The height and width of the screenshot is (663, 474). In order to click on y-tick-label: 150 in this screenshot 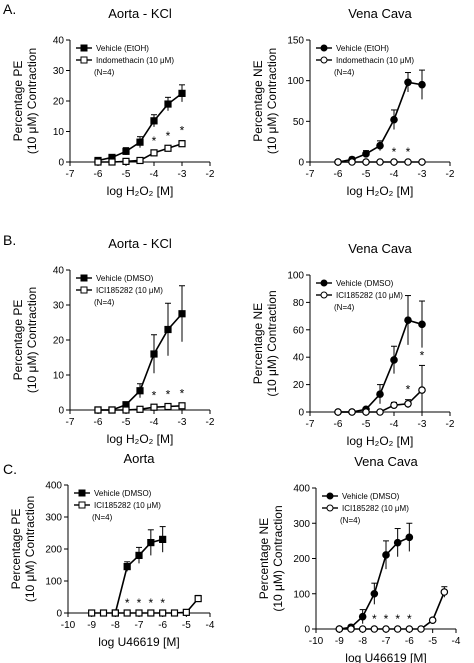, I will do `click(295, 41)`.